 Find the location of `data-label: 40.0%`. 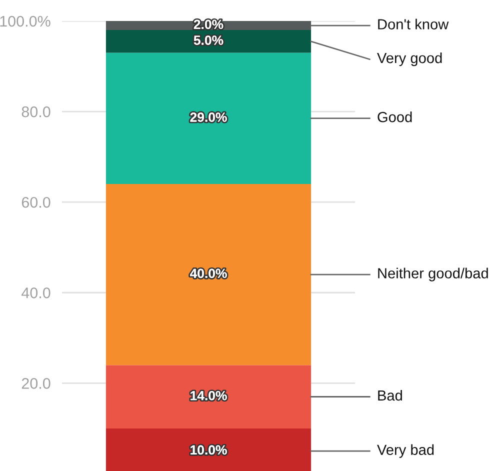

data-label: 40.0% is located at coordinates (208, 273).